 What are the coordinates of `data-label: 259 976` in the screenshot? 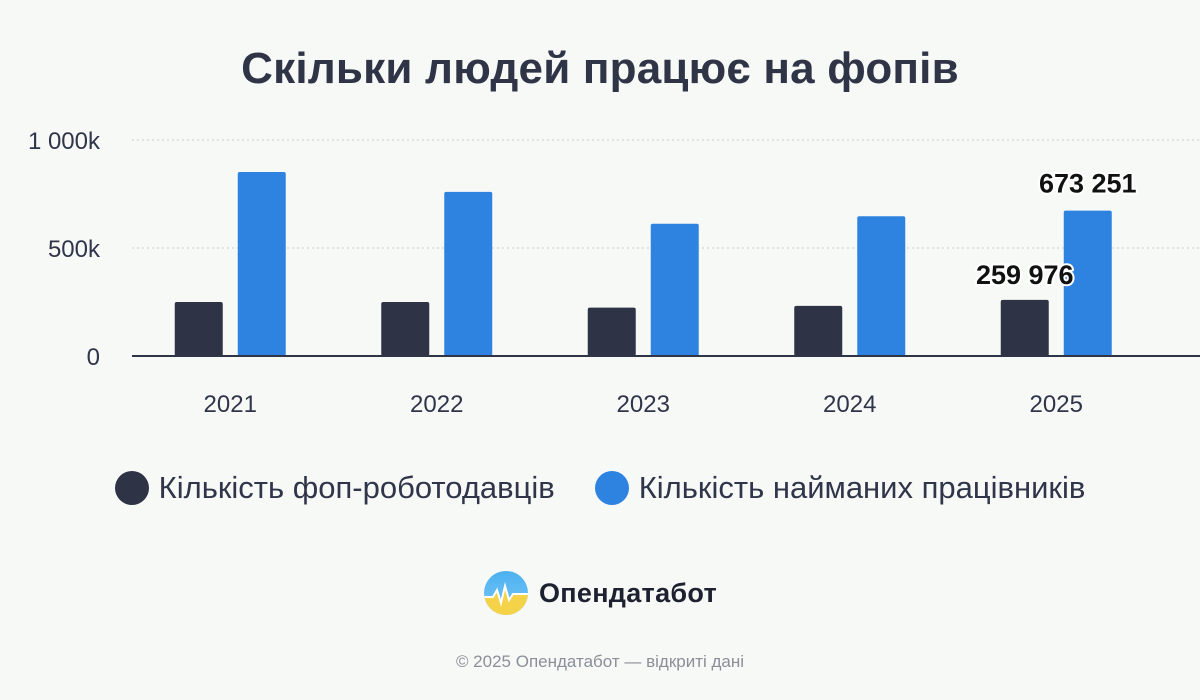 It's located at (1025, 275).